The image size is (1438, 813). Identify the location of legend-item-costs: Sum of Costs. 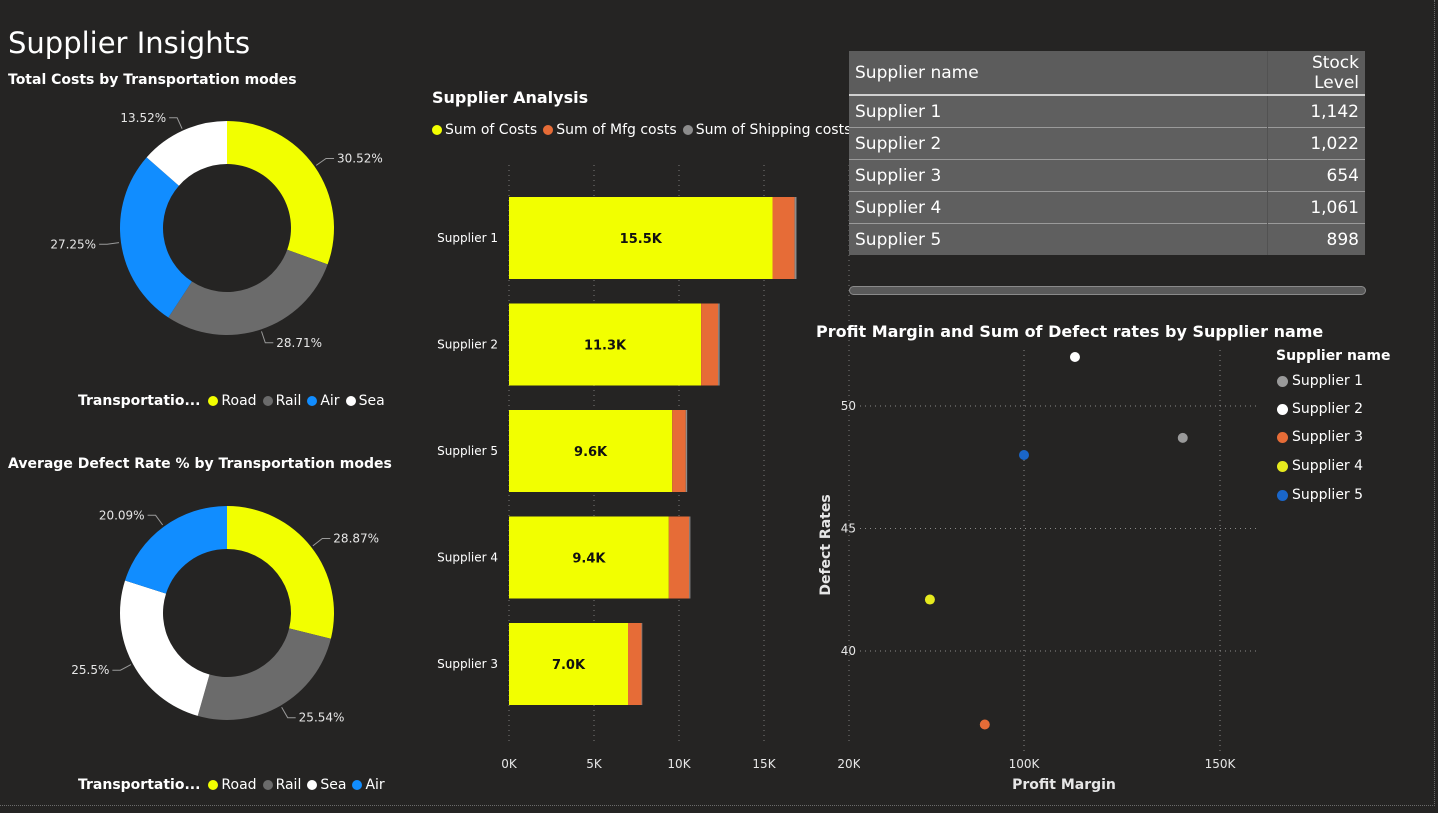
(484, 130).